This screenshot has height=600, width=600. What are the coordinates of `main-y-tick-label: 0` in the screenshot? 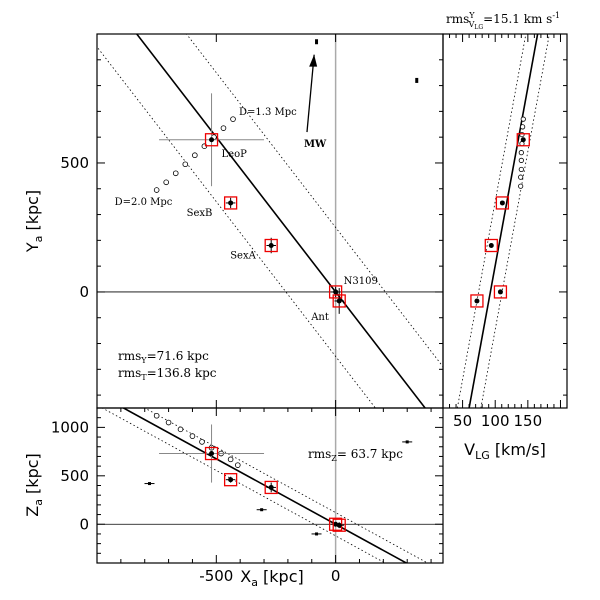 It's located at (84, 292).